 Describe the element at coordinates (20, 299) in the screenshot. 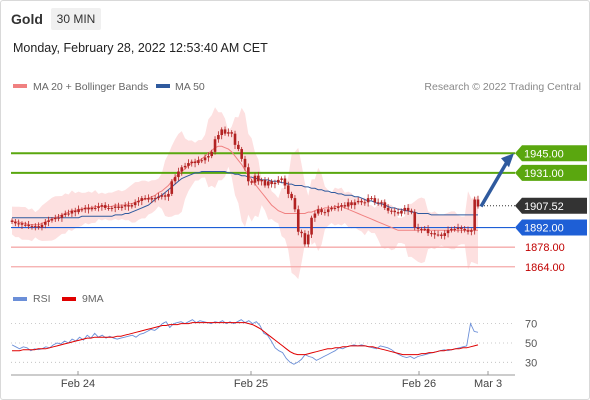

I see `rsi-legend-swatch` at that location.